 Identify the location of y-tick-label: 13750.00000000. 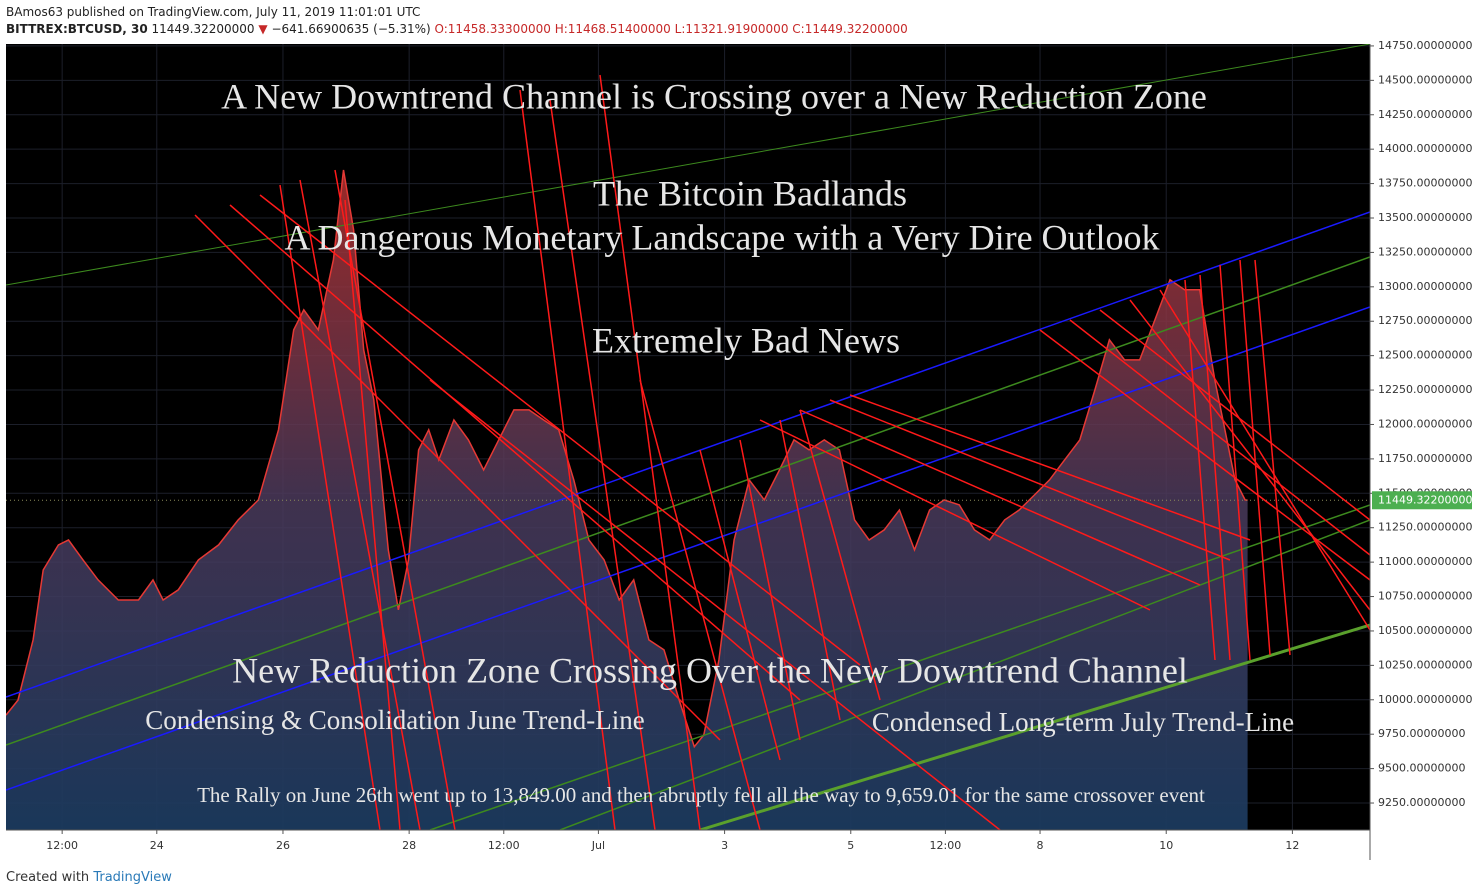
(1425, 183).